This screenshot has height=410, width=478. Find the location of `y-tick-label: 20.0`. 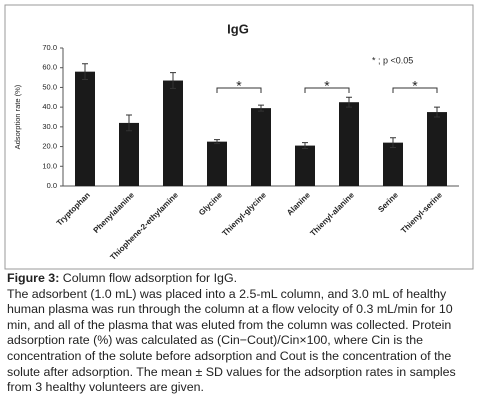

y-tick-label: 20.0 is located at coordinates (49, 146).